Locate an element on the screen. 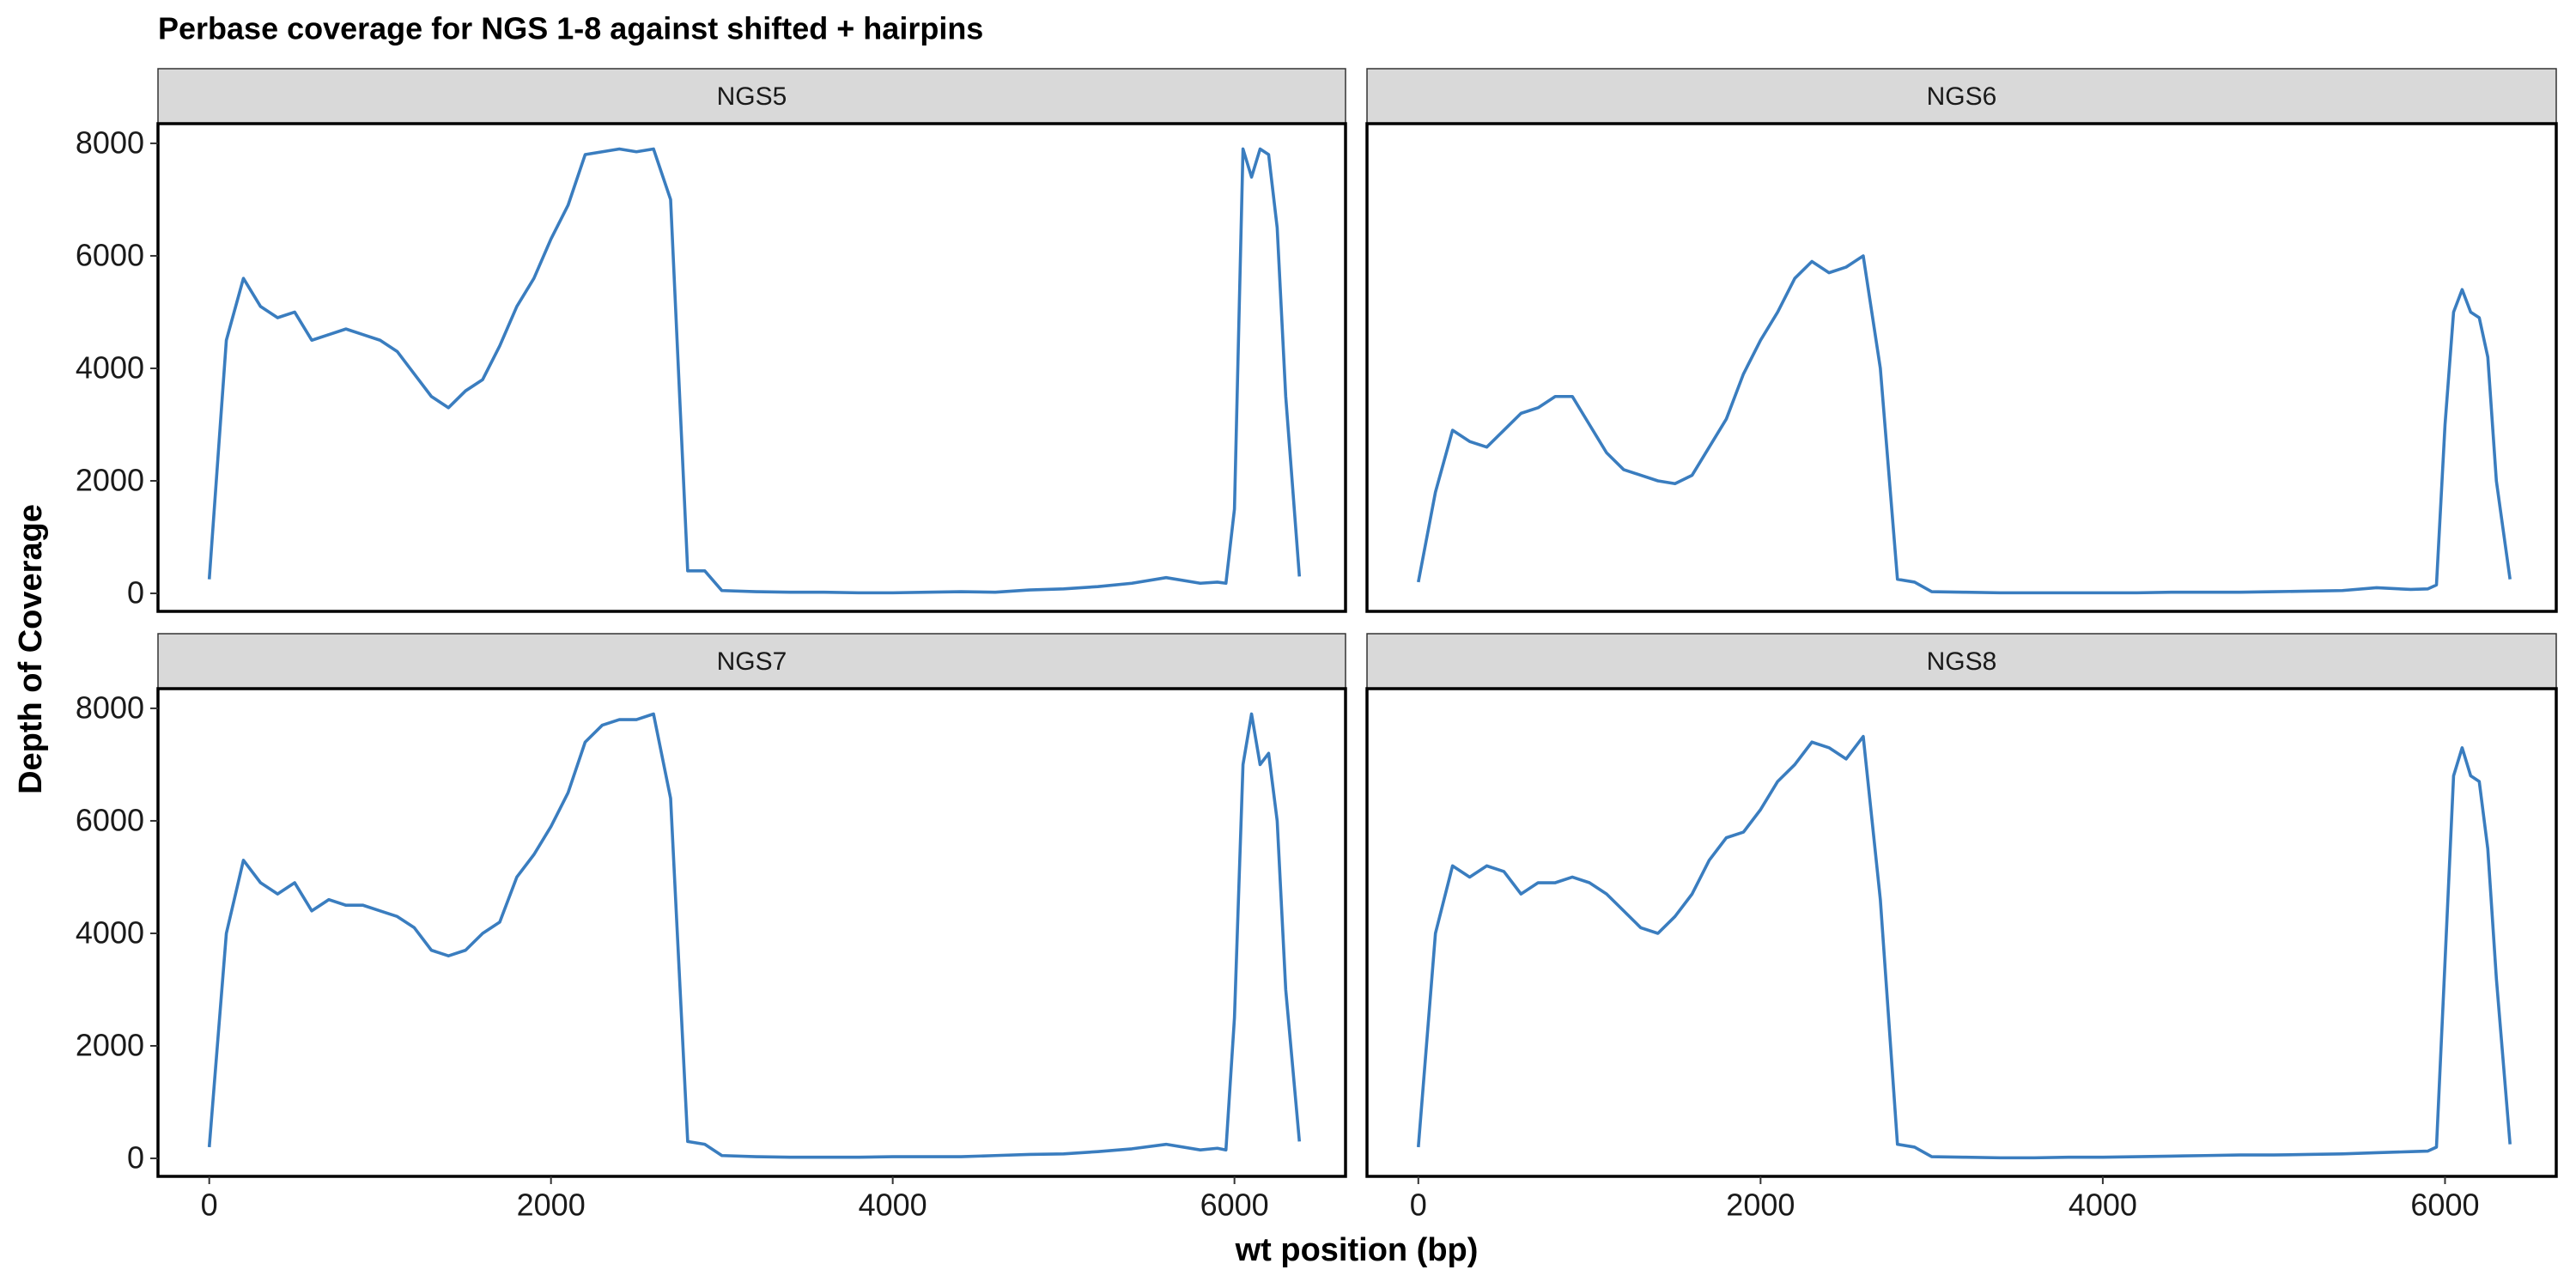 This screenshot has height=1288, width=2576. strip-label: NGS8 is located at coordinates (1962, 662).